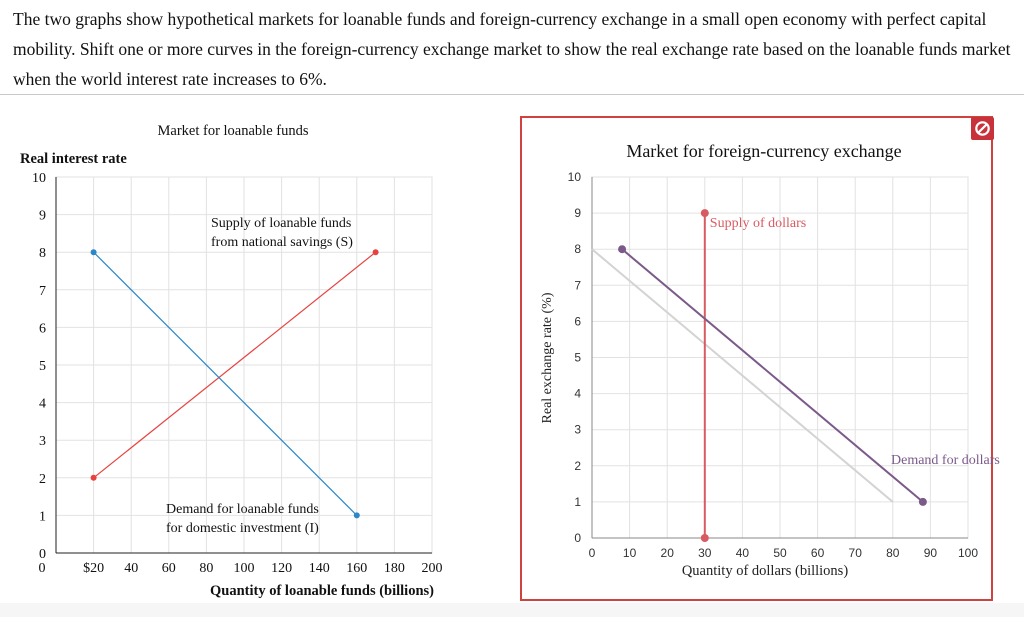 Image resolution: width=1024 pixels, height=617 pixels. I want to click on fx-x-tick-label: 40, so click(743, 553).